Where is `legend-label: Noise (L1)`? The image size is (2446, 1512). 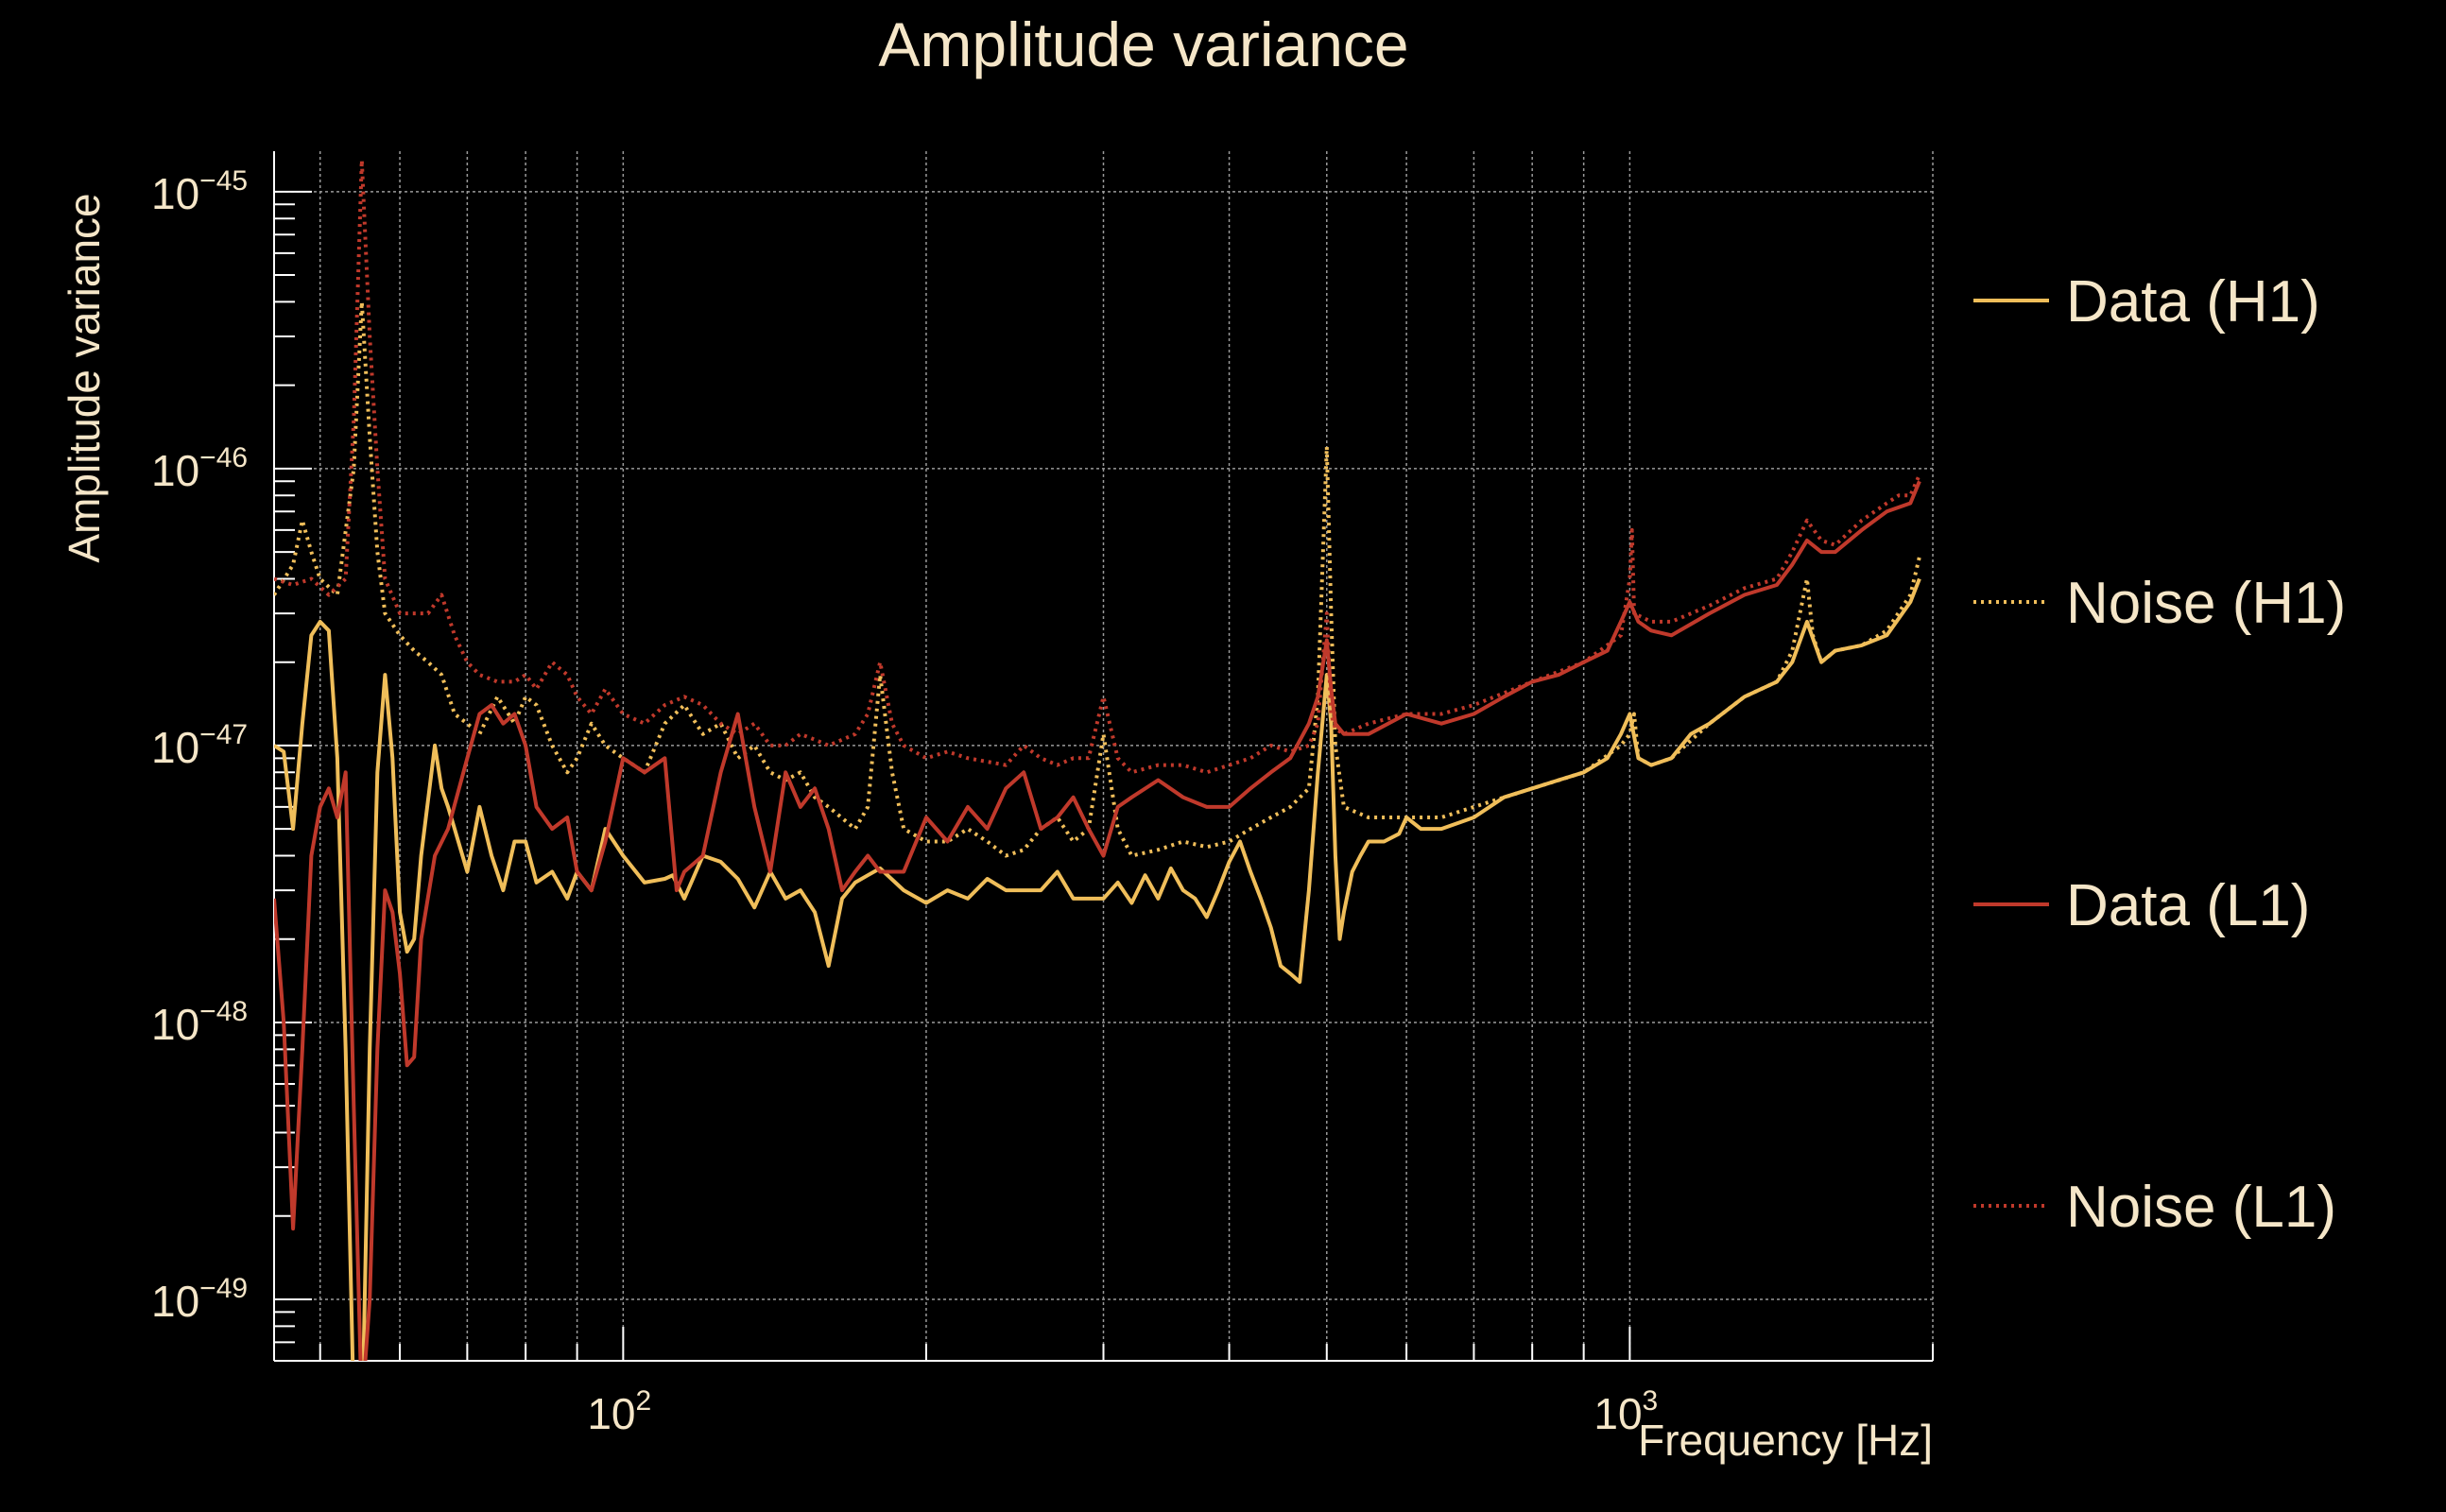 legend-label: Noise (L1) is located at coordinates (2201, 1207).